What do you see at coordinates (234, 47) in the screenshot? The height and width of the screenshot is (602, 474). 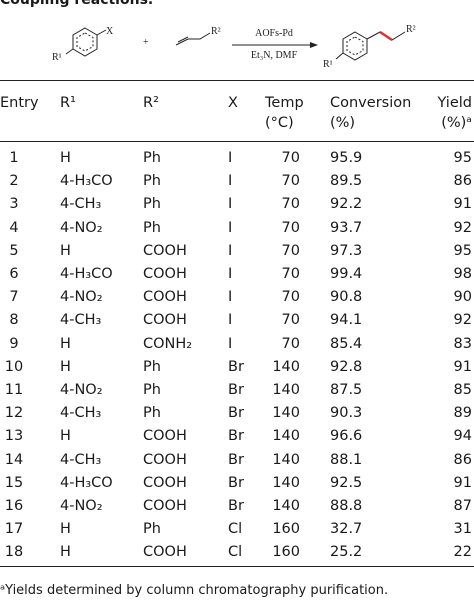 I see `reaction-scheme: X R¹ + R² AOFs-Pd Et₃N, DMF R² R¹` at bounding box center [234, 47].